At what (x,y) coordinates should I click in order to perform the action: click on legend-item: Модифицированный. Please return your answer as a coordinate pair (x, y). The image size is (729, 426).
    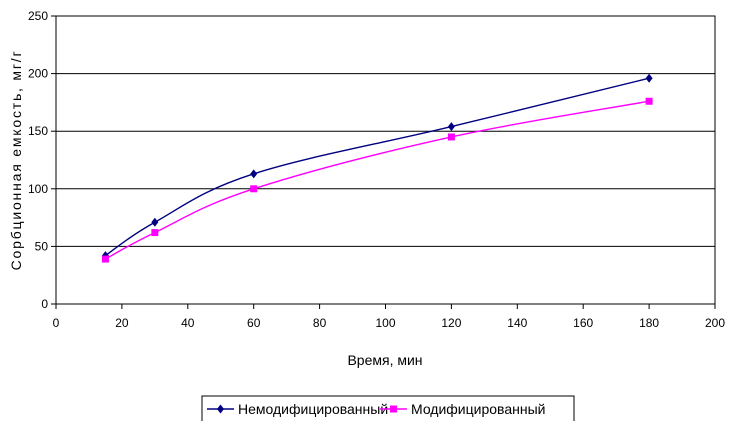
    Looking at the image, I should click on (462, 409).